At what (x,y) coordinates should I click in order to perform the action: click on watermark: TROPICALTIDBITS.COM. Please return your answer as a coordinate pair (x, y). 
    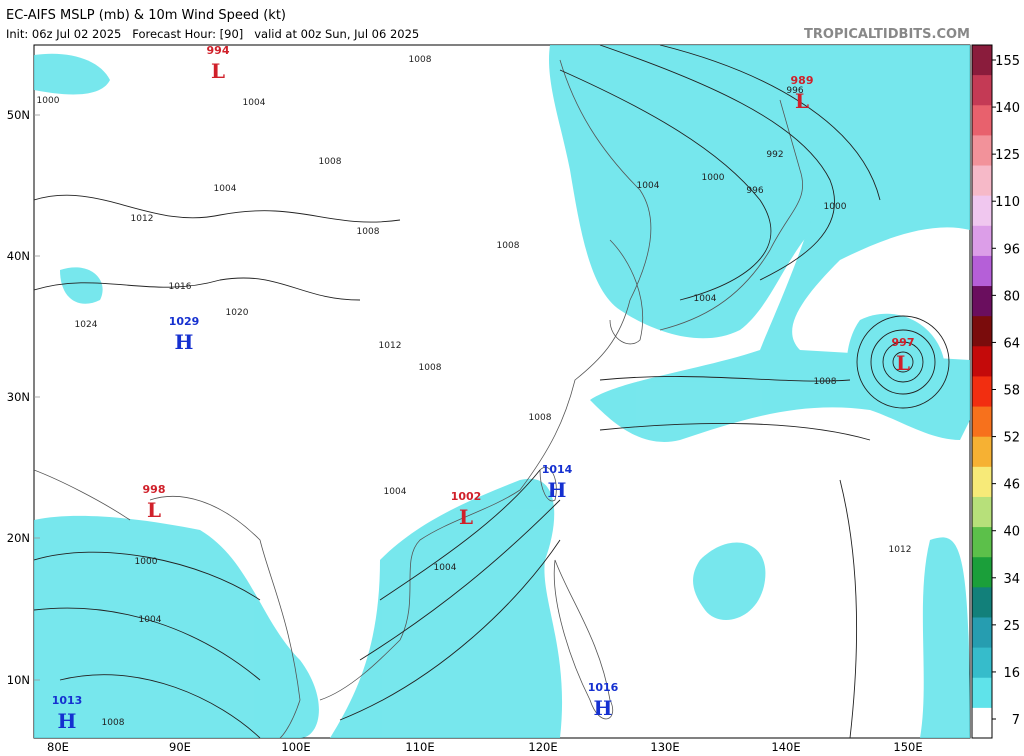
    Looking at the image, I should click on (887, 34).